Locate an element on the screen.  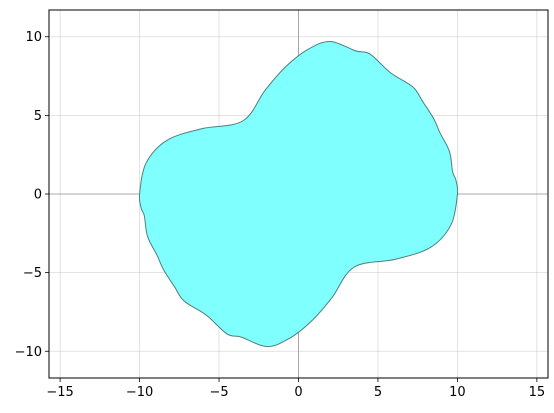
y-tick-label: −10 is located at coordinates (28, 352).